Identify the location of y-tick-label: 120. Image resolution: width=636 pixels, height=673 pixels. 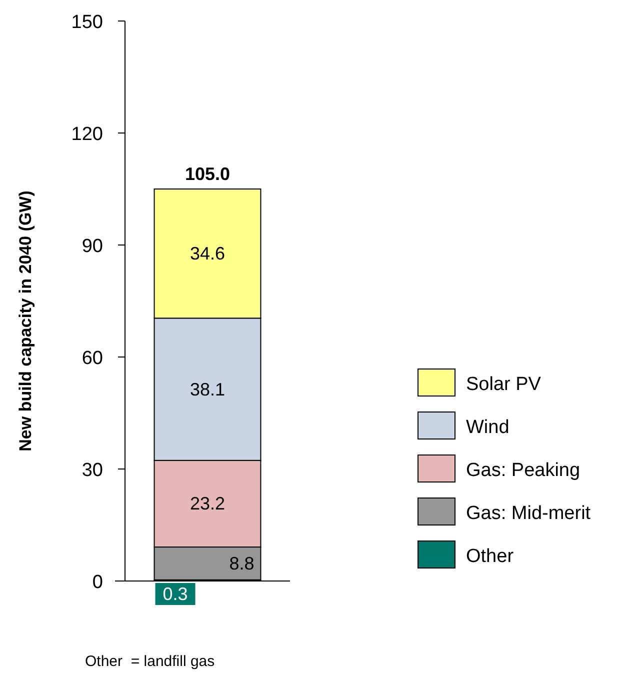
(87, 134).